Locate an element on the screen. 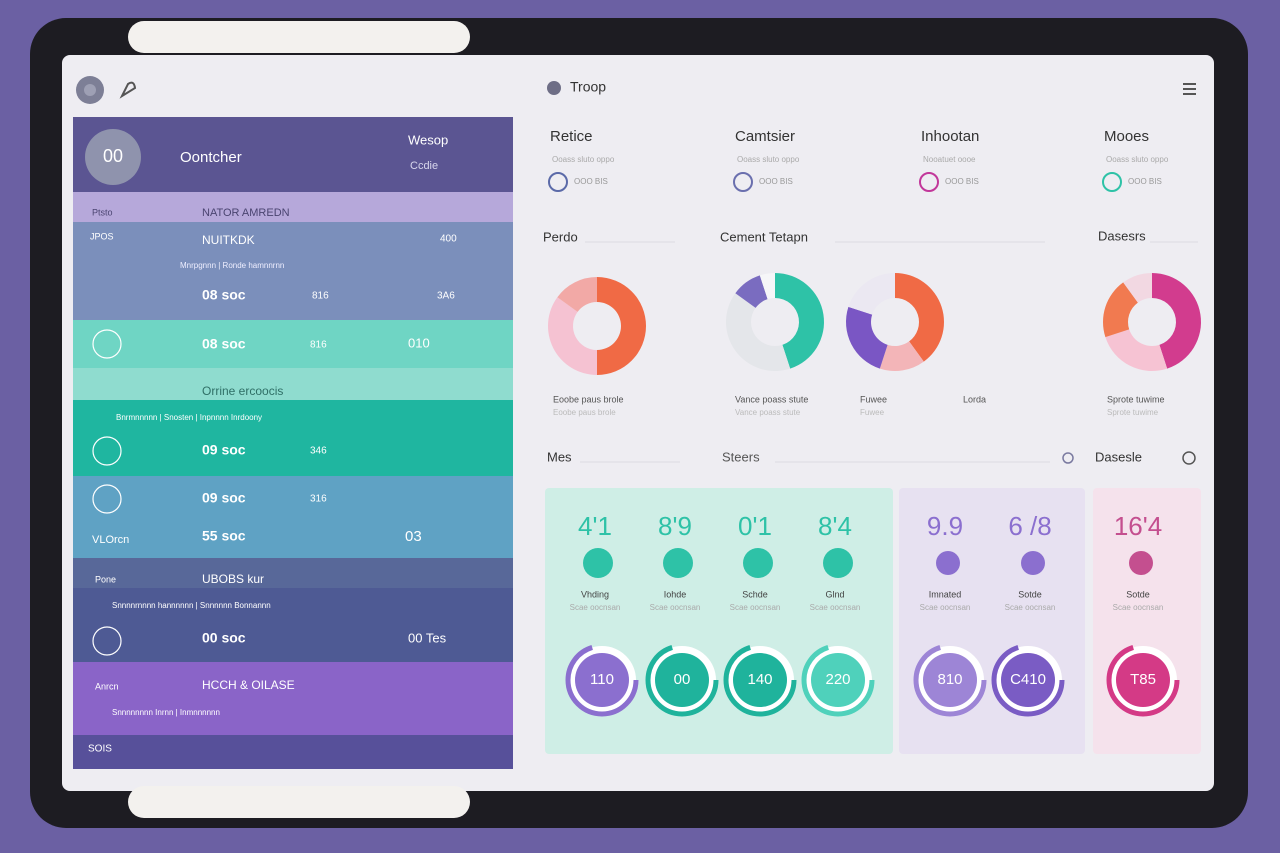 The image size is (1280, 853). chart-caption-sub: Eoobe paus brole is located at coordinates (584, 412).